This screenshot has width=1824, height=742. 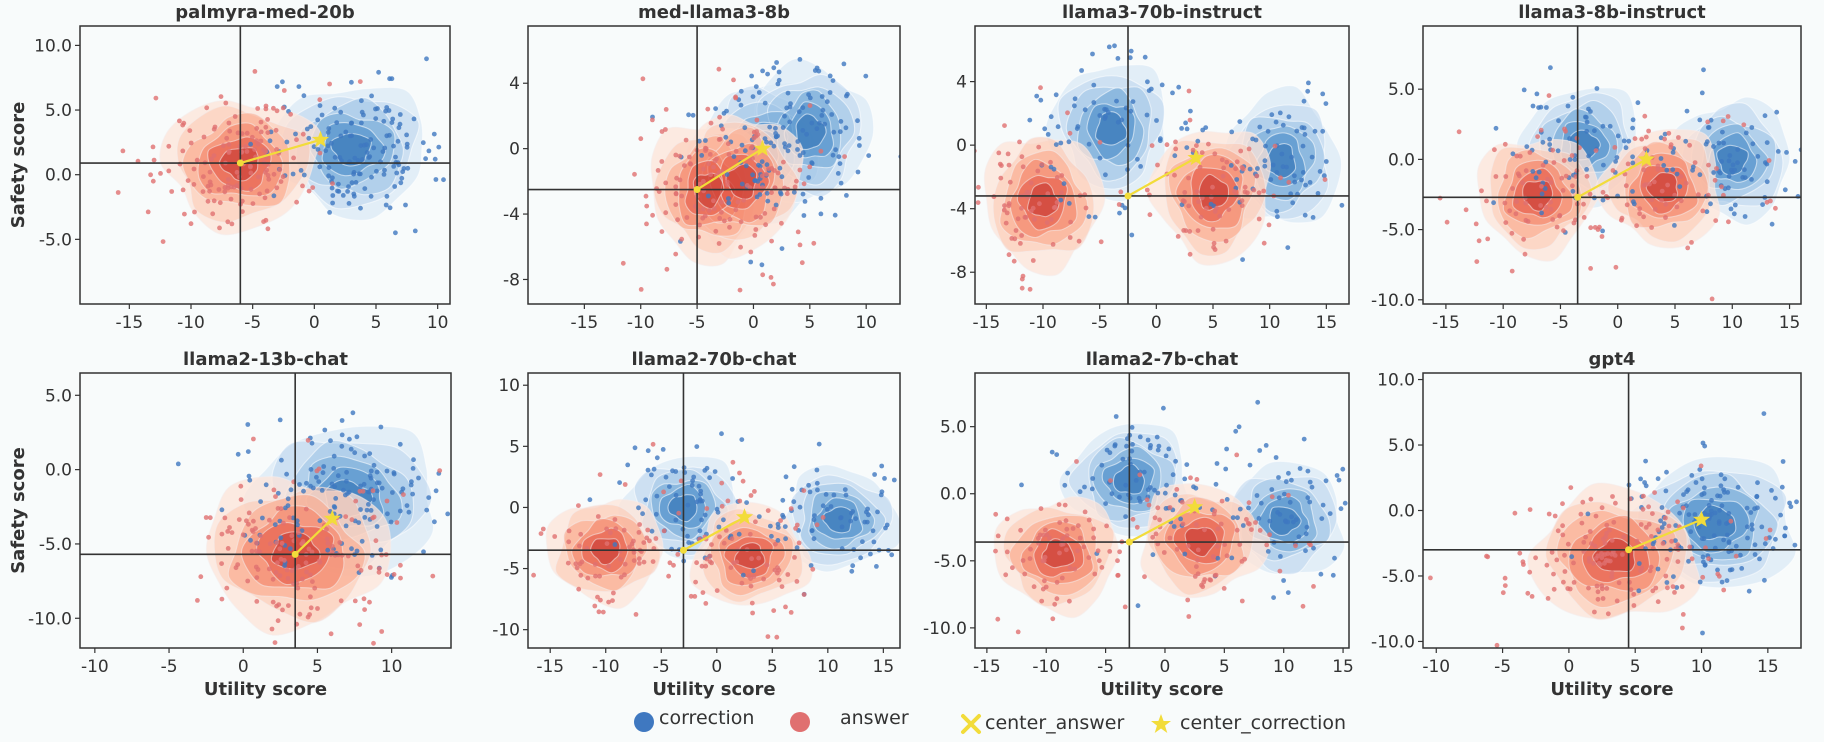 What do you see at coordinates (438, 323) in the screenshot?
I see `x-tick-label: 10` at bounding box center [438, 323].